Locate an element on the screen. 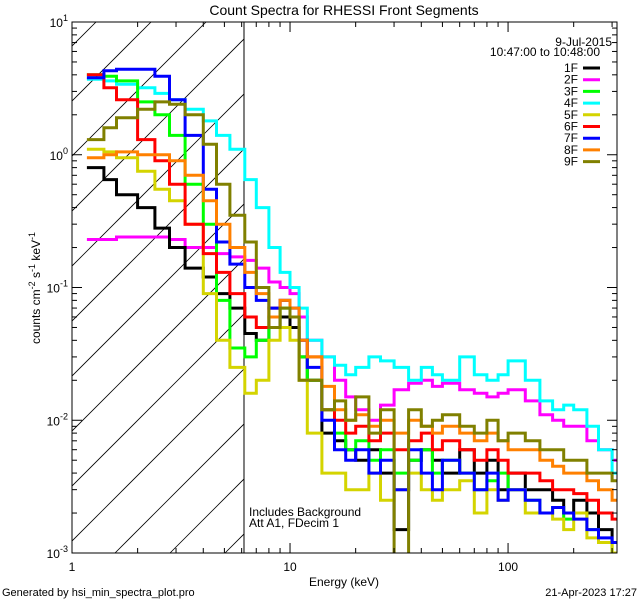  y-tick-label: 10¹ is located at coordinates (59, 21).